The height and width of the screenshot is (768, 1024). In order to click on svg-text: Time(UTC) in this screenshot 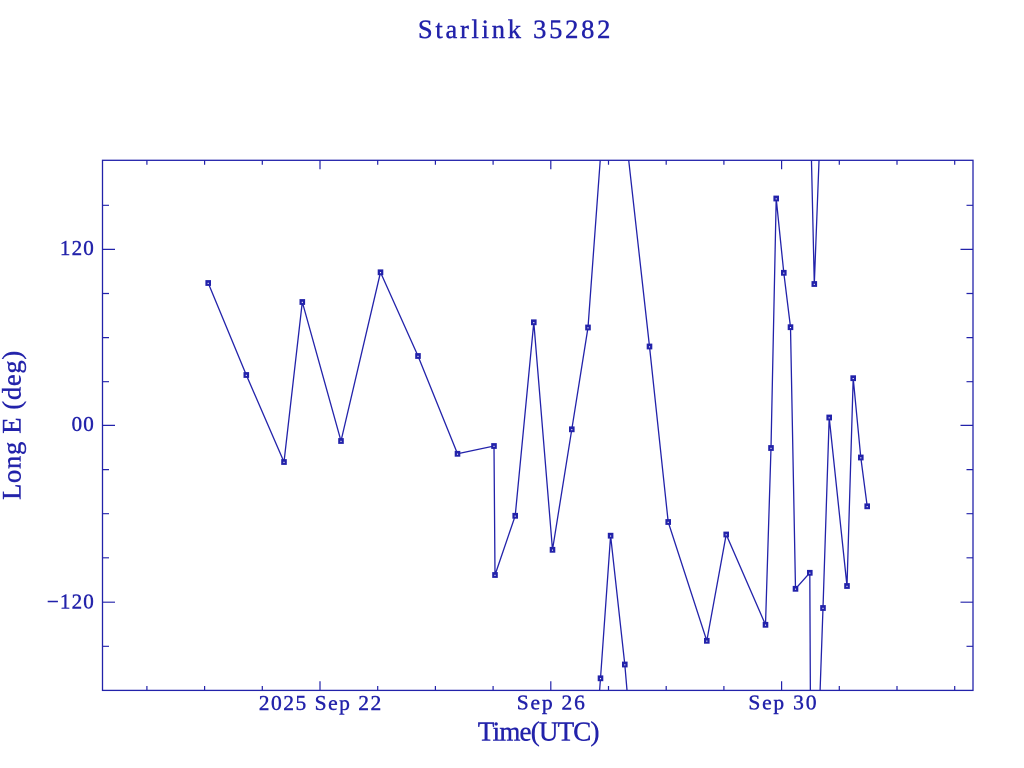, I will do `click(538, 732)`.